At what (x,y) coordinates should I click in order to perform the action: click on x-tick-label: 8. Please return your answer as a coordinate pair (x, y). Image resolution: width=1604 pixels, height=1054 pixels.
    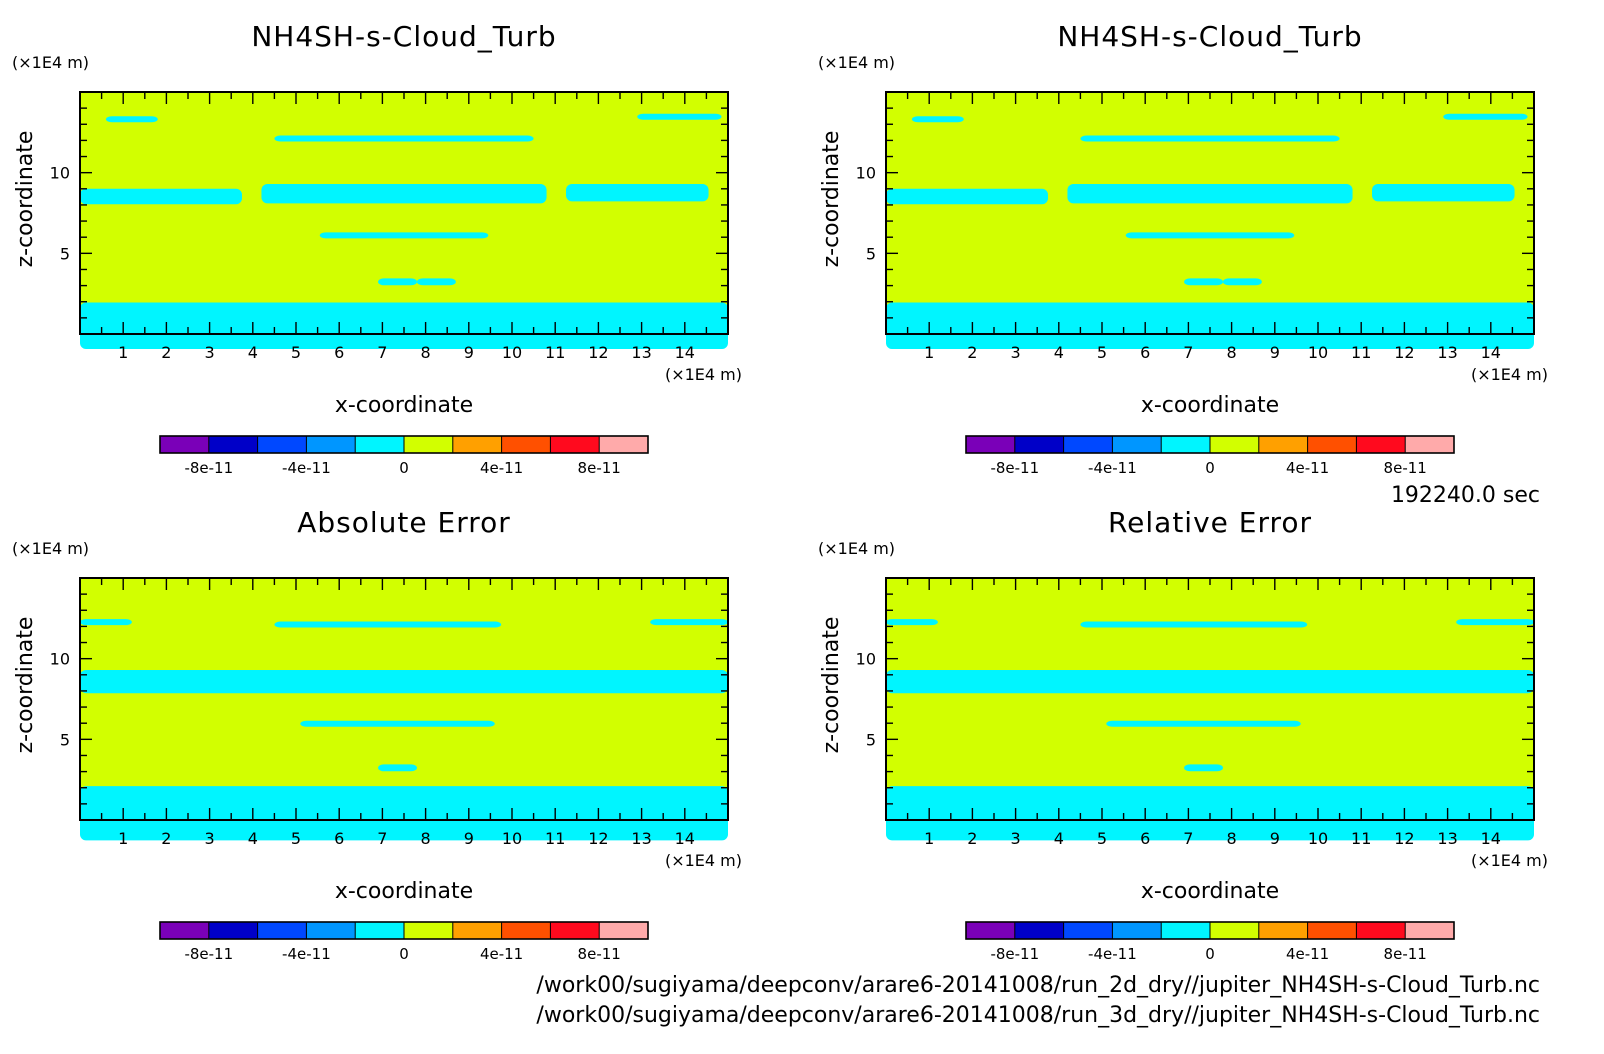
    Looking at the image, I should click on (426, 352).